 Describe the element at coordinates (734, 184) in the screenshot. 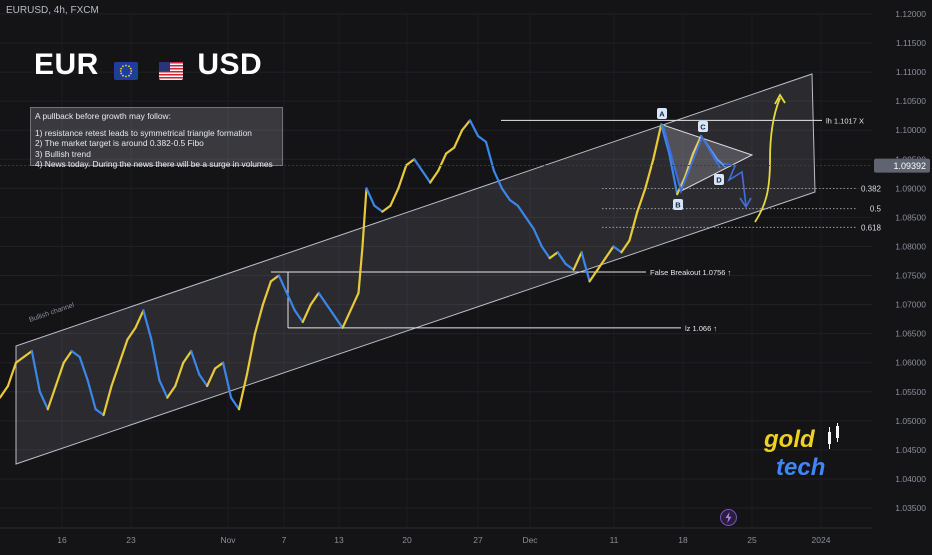

I see `forecast-blue-arrow` at that location.